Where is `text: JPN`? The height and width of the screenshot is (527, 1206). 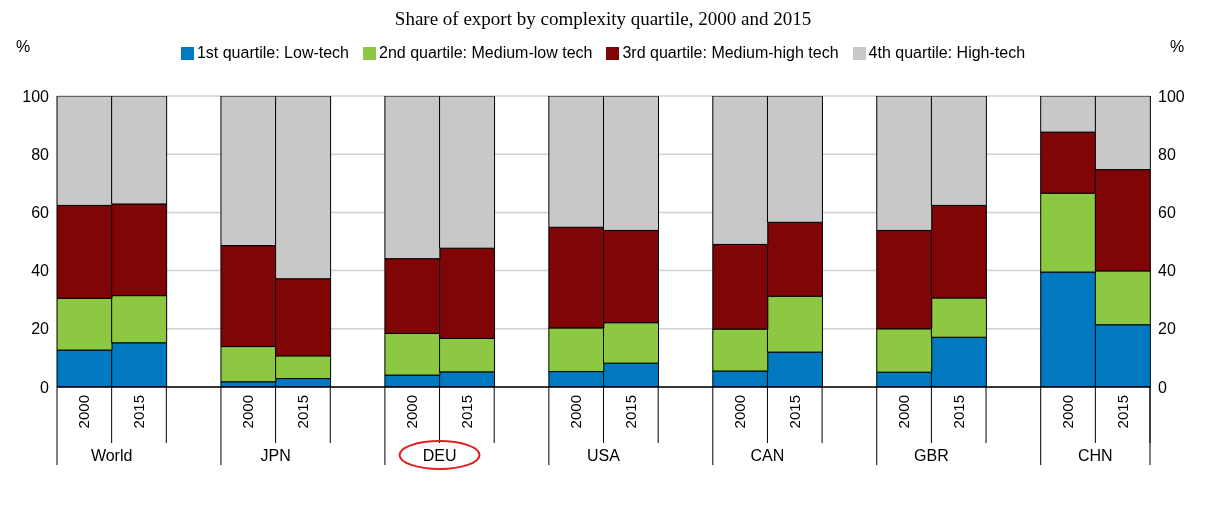
text: JPN is located at coordinates (275, 455).